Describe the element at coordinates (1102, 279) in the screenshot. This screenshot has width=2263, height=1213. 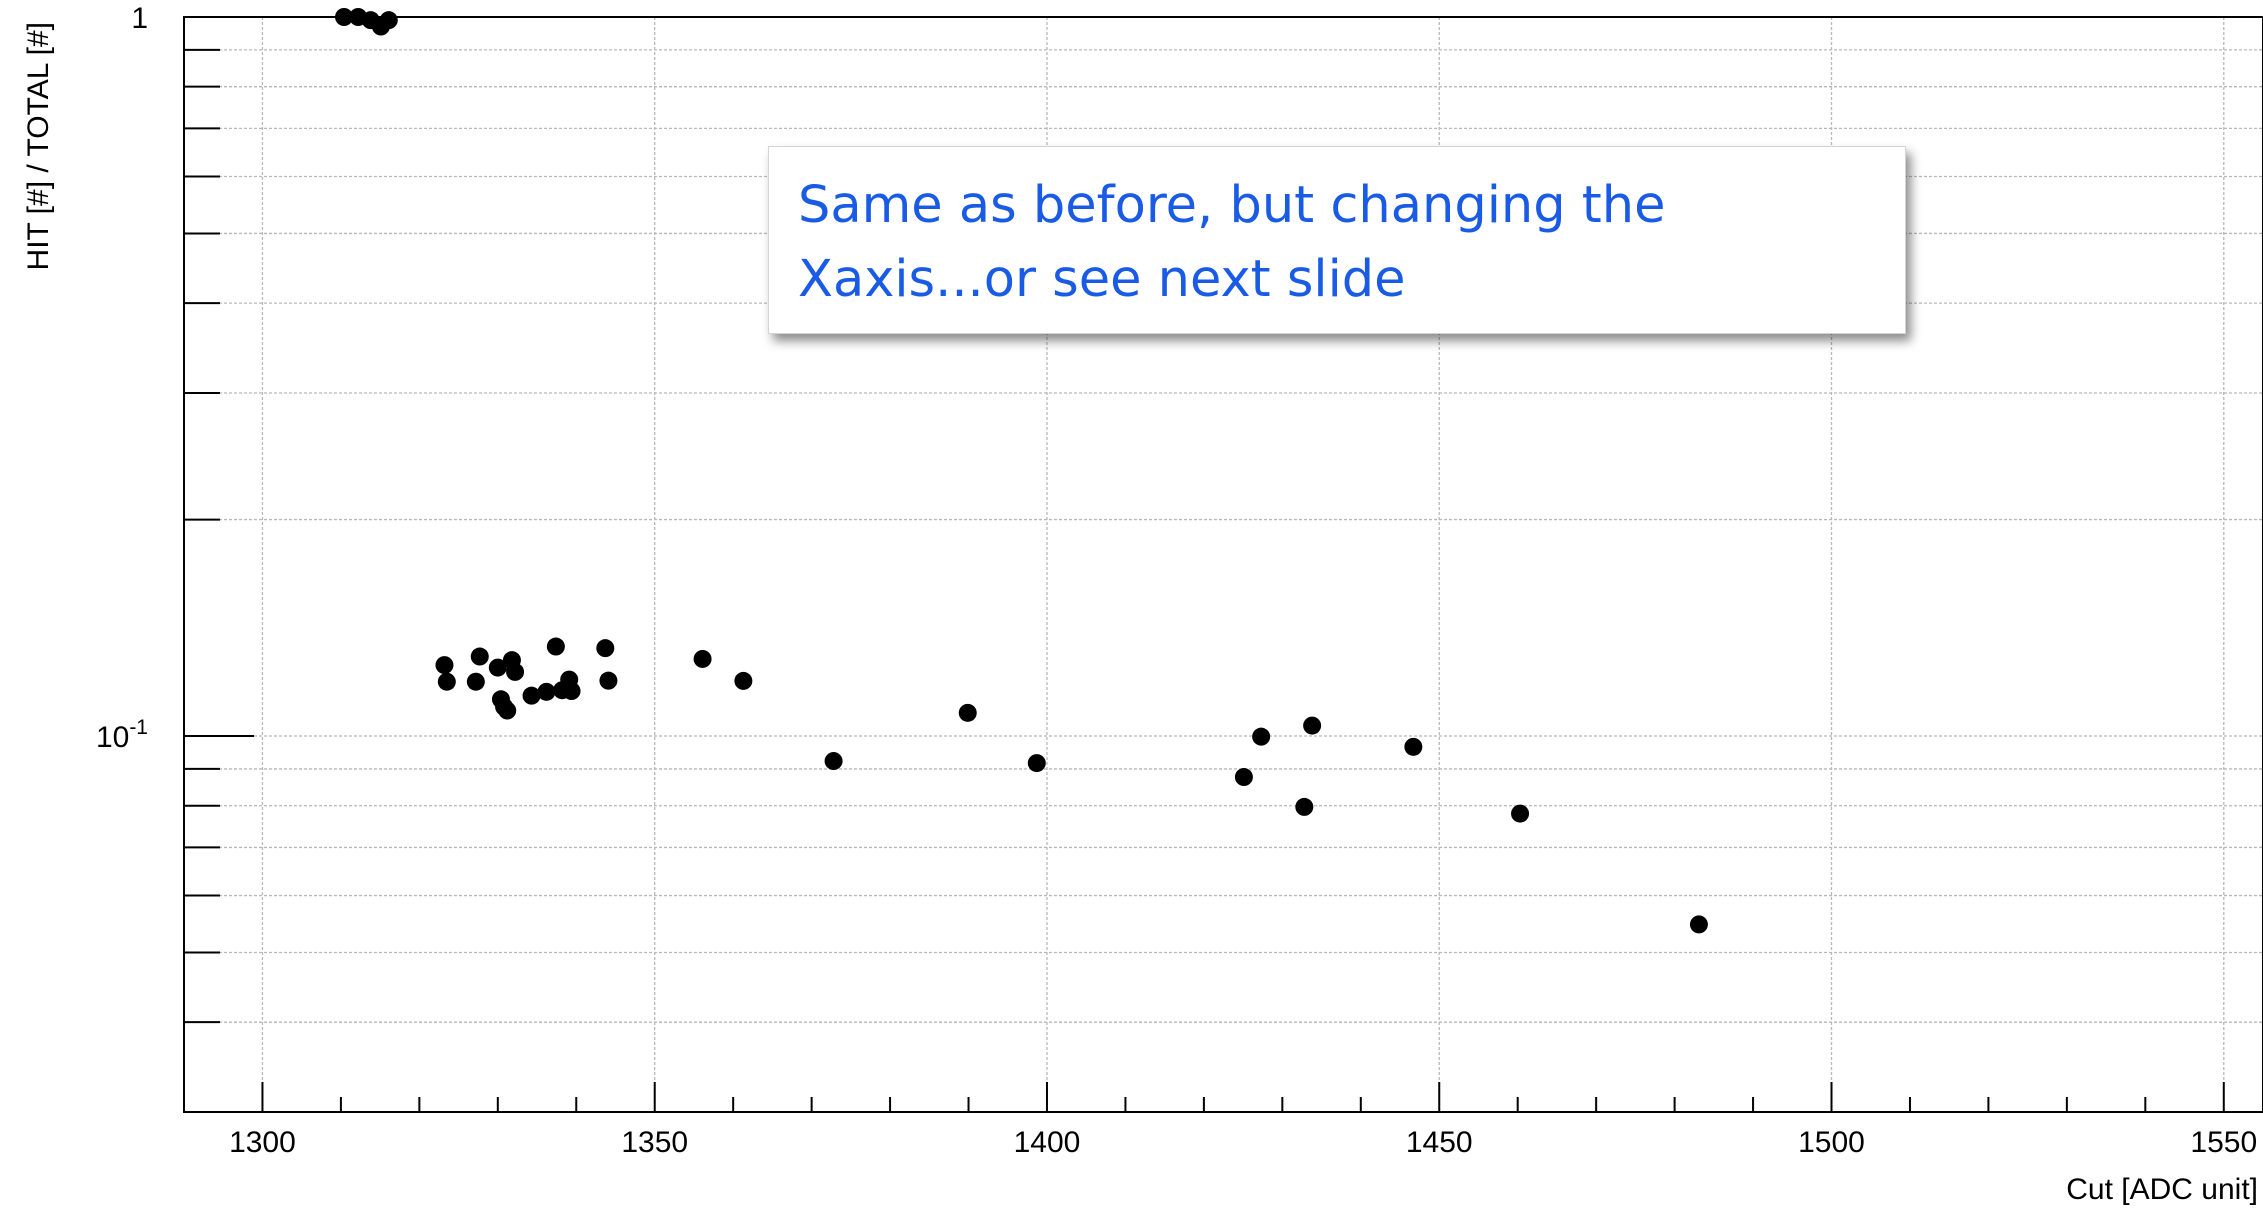
I see `annotation-line-2: Xaxis...or see next slide` at that location.